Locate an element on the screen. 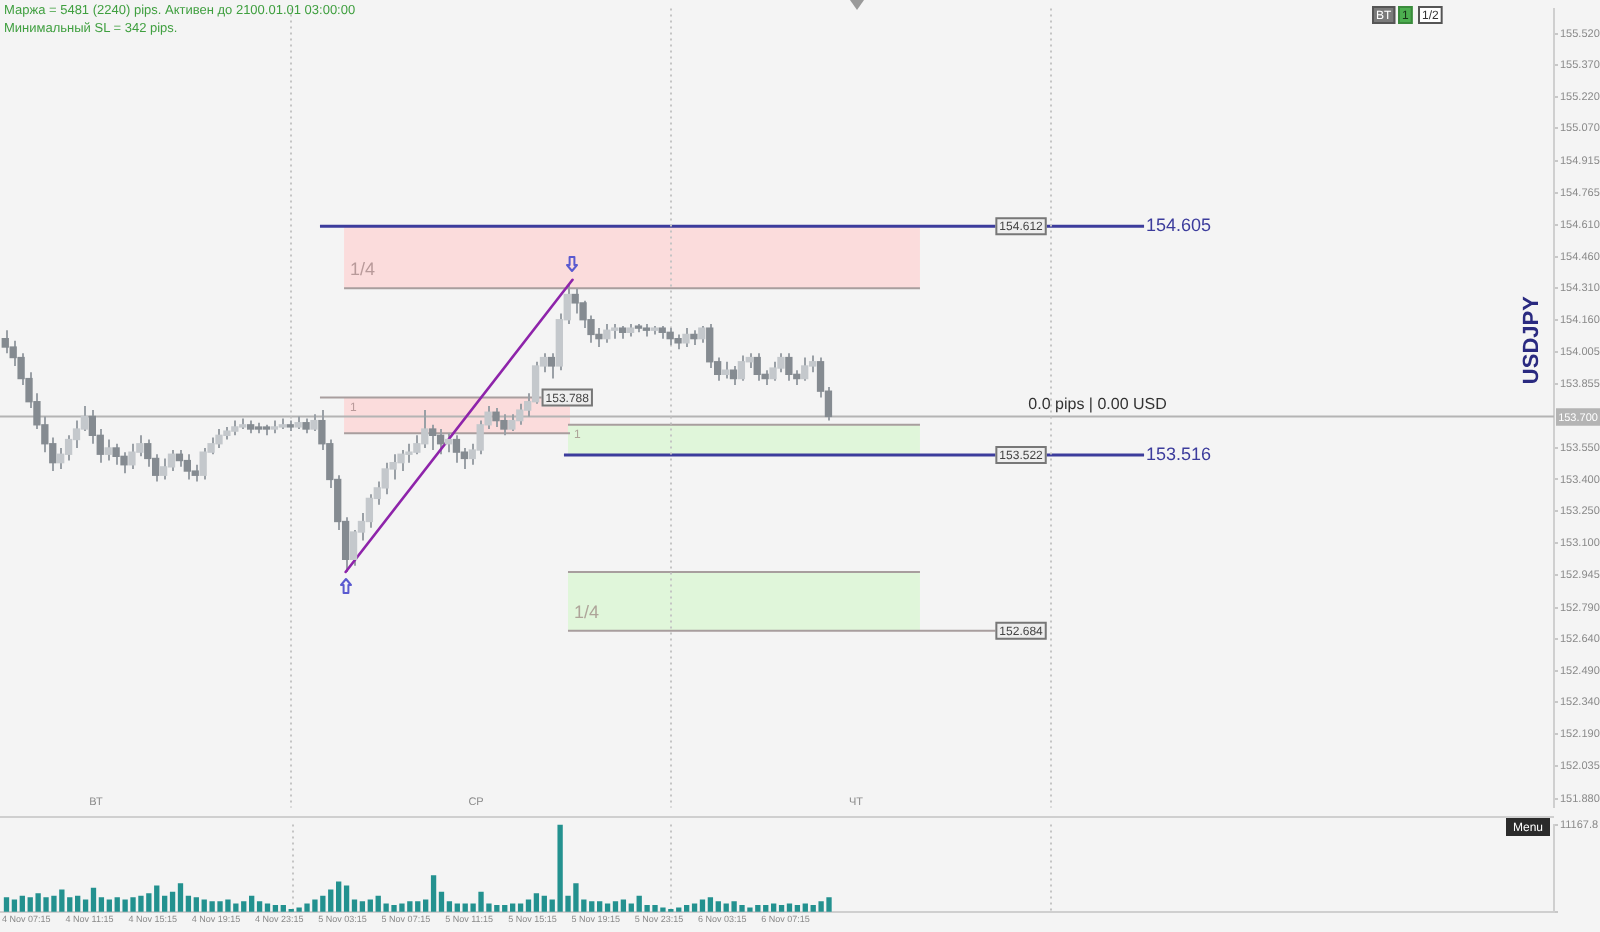  annotation: 0.0 pips | 0.00 USD is located at coordinates (1098, 403).